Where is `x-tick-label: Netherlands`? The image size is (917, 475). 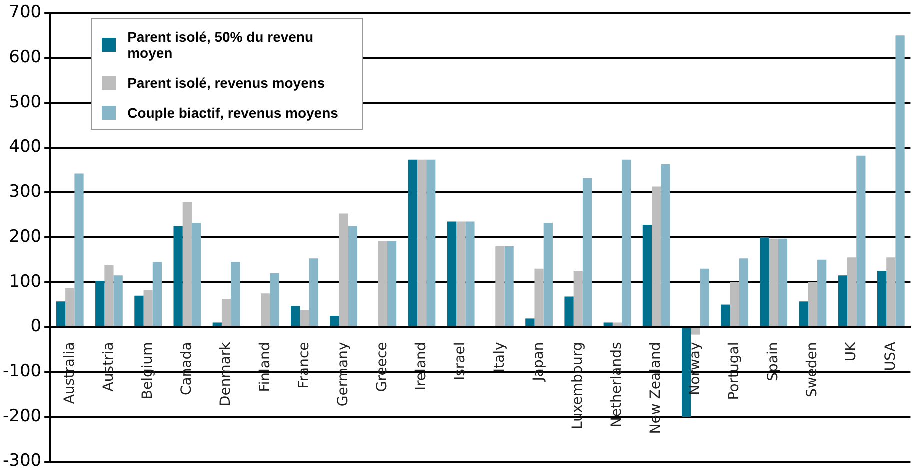
x-tick-label: Netherlands is located at coordinates (617, 385).